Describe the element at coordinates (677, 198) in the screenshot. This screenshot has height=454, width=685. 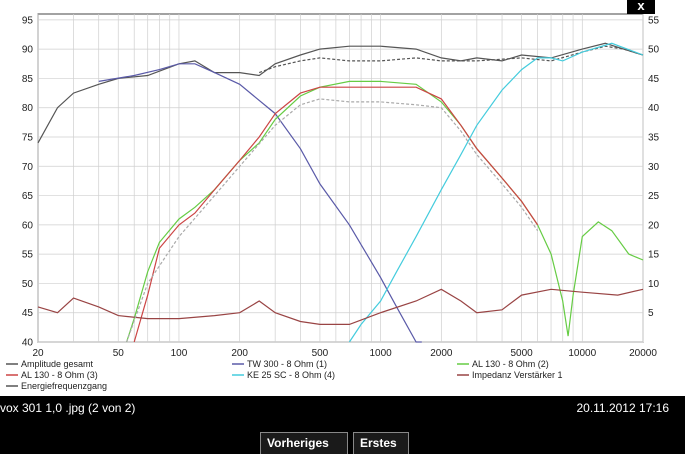
I see `image-edge` at that location.